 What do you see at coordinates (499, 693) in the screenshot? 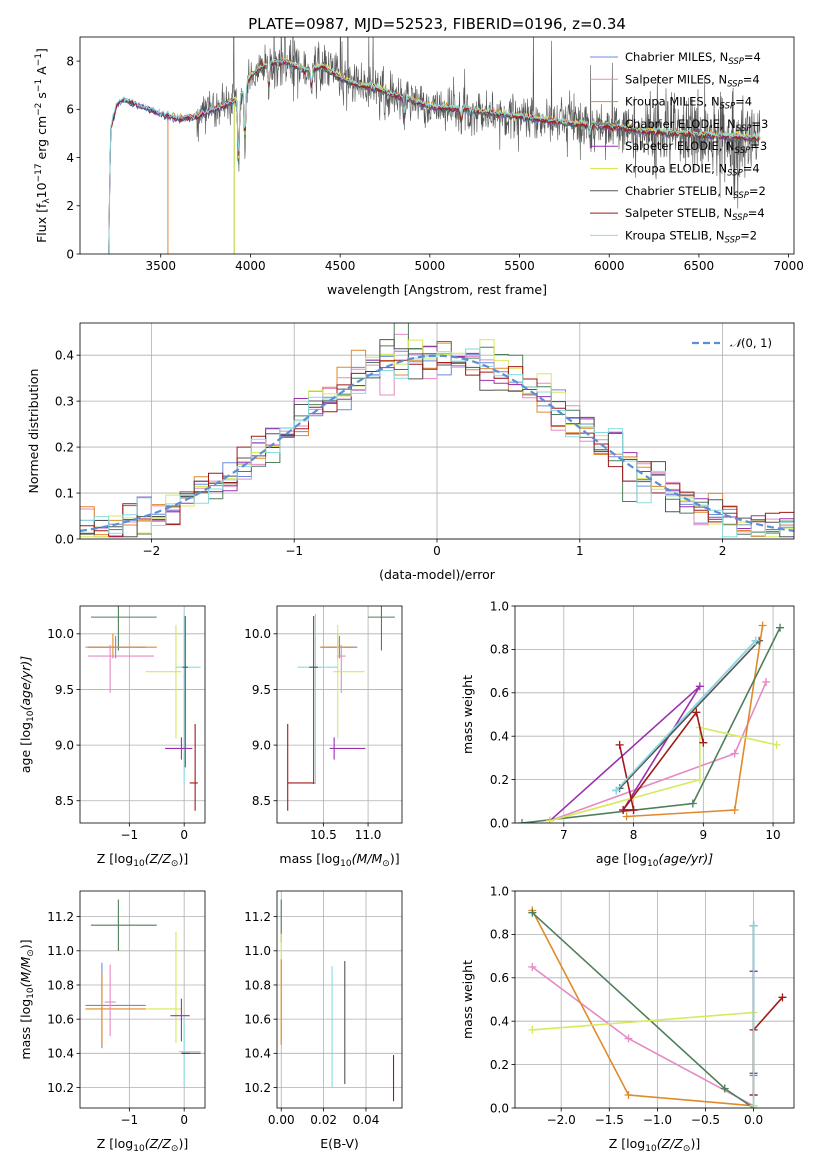
I see `ytick-label: 0.6` at bounding box center [499, 693].